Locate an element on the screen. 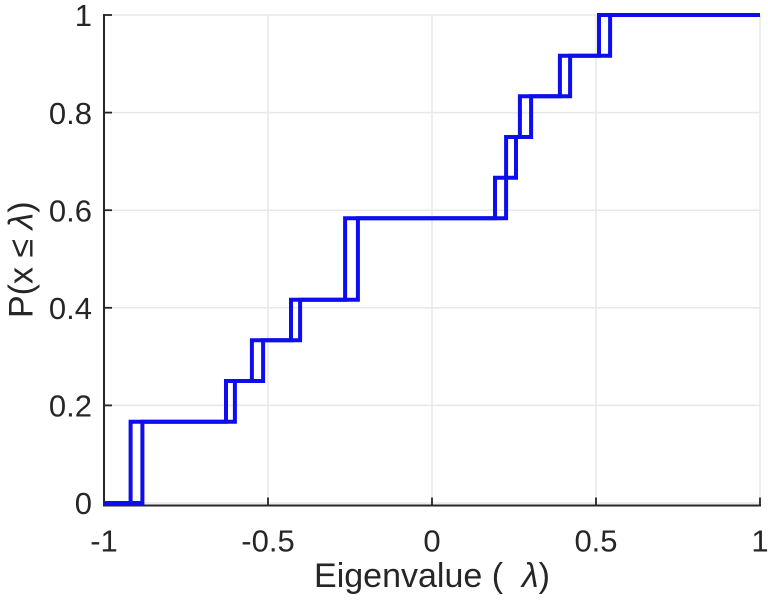 This screenshot has height=600, width=768. y-tick-label: 0.4 is located at coordinates (70, 308).